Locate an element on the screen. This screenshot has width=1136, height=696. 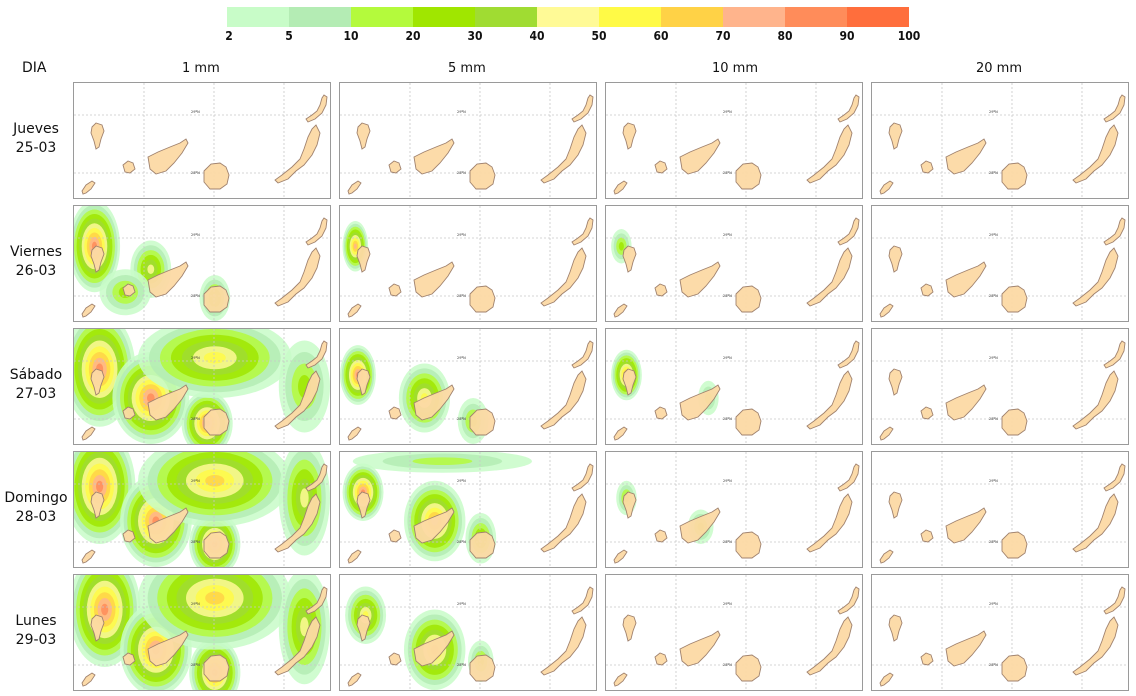
legend-tick-label: 2 is located at coordinates (229, 36).